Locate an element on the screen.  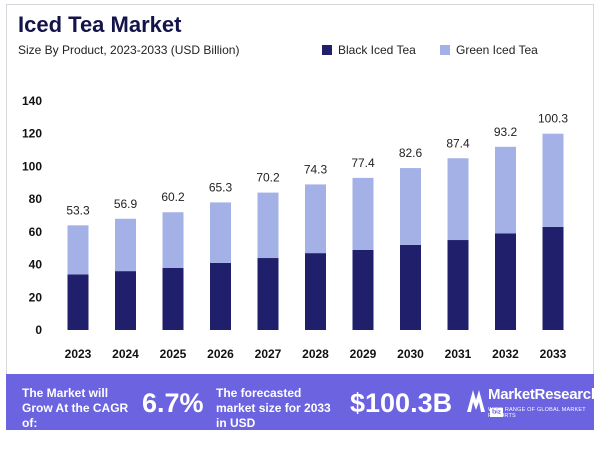
legend-item-black: Black Iced Tea is located at coordinates (369, 50).